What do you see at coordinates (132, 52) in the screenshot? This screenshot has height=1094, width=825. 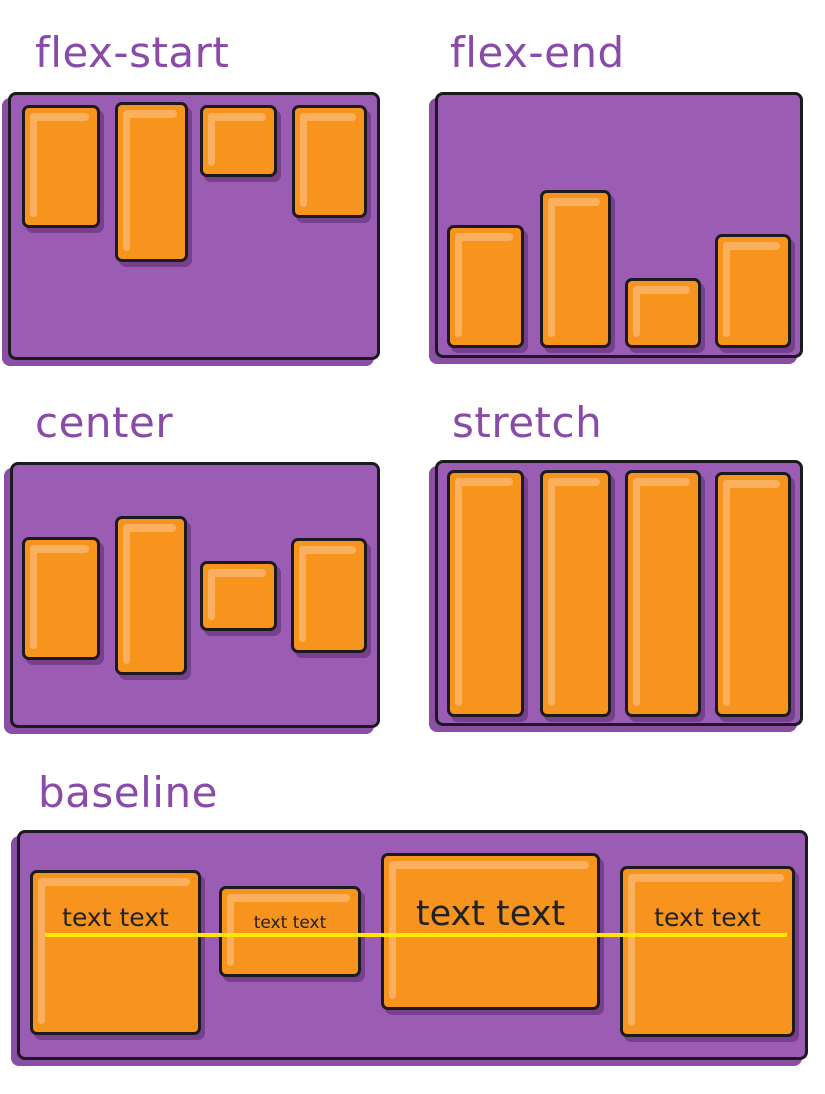 I see `flex-start-title: flex-start` at bounding box center [132, 52].